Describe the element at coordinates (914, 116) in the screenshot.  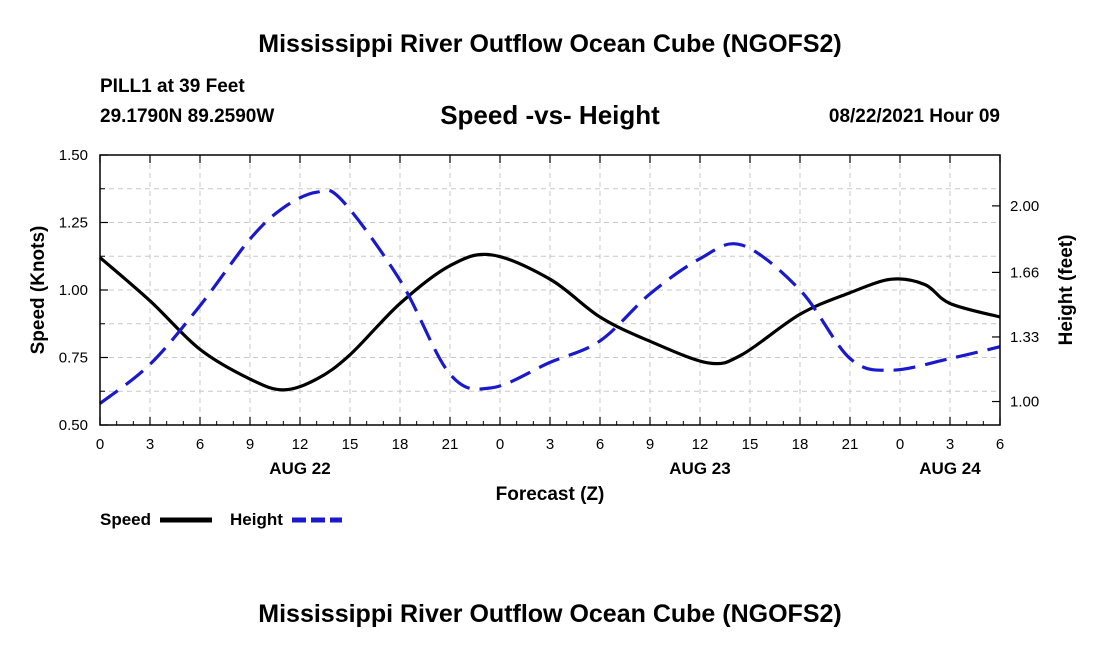
I see `forecast-datetime: 08/22/2021 Hour 09` at that location.